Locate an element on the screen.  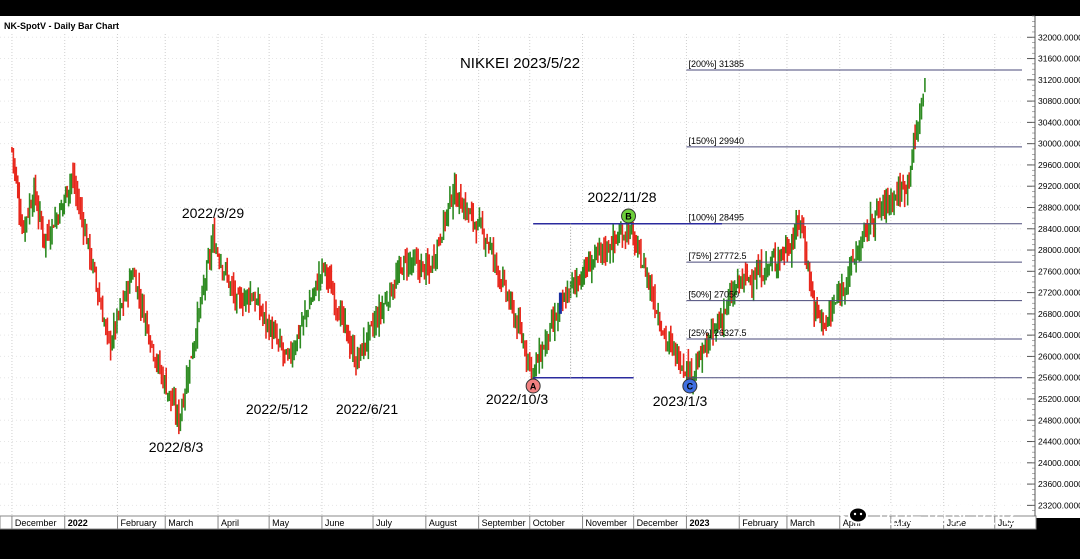
point-c-circle is located at coordinates (690, 386).